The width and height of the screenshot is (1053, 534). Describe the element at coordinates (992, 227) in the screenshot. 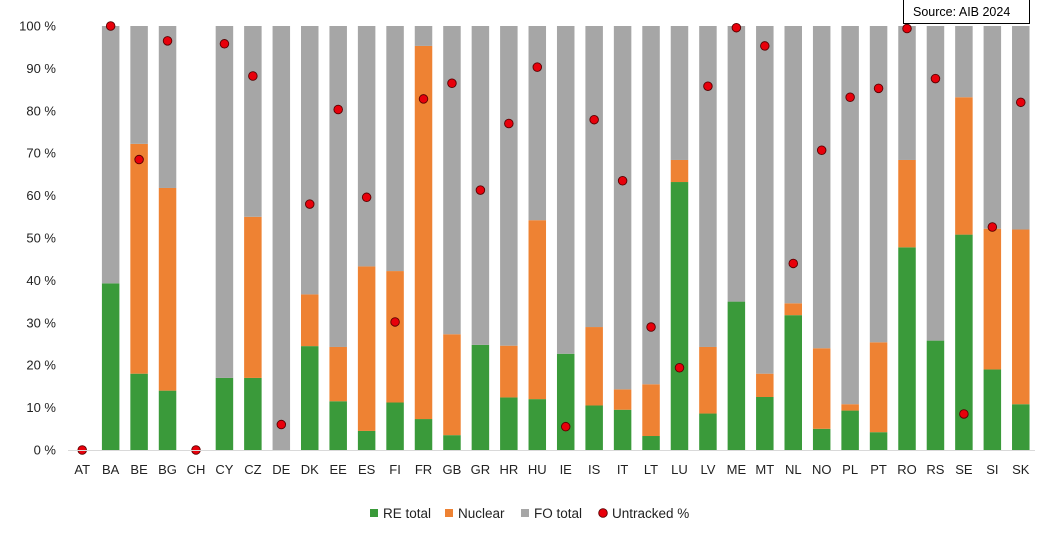

I see `untracked-point-si` at that location.